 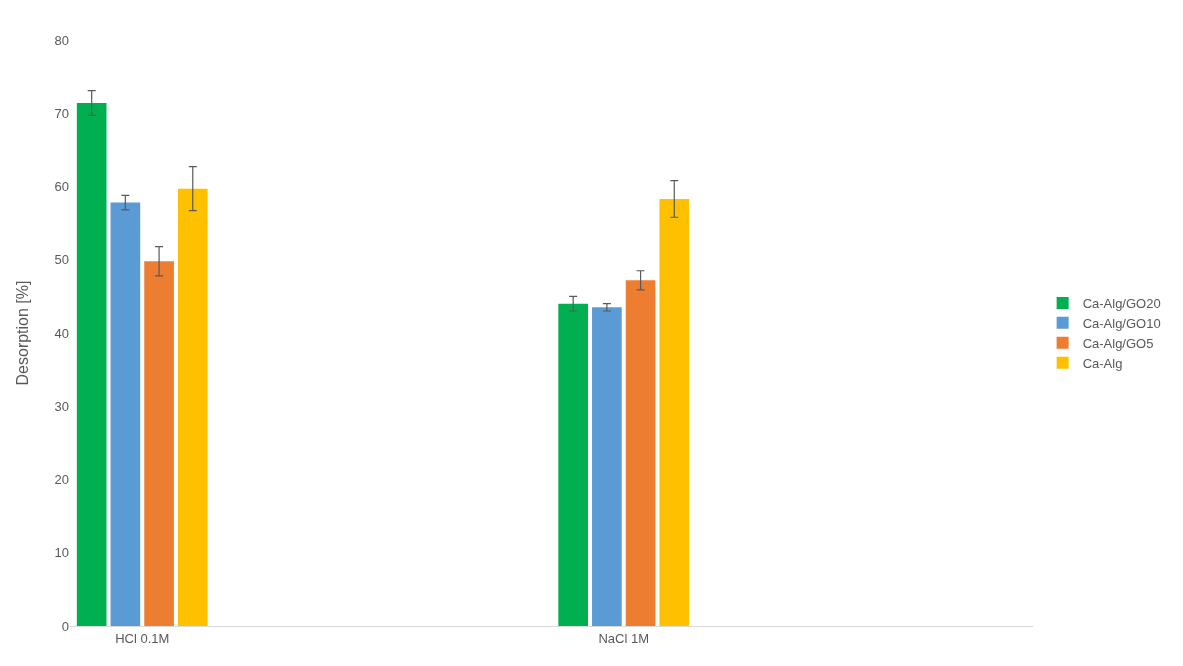 What do you see at coordinates (1121, 323) in the screenshot?
I see `legend-label: Ca-Alg/GO10` at bounding box center [1121, 323].